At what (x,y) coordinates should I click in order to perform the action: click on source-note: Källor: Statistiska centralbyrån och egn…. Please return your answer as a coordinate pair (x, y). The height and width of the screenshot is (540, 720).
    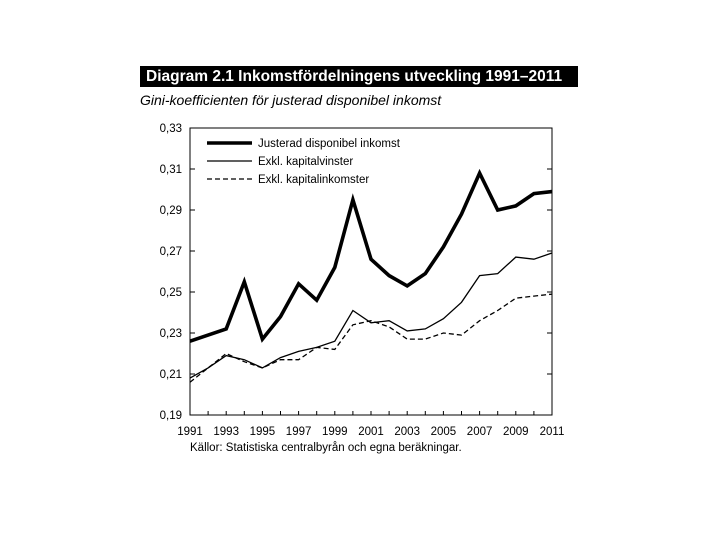
    Looking at the image, I should click on (326, 448).